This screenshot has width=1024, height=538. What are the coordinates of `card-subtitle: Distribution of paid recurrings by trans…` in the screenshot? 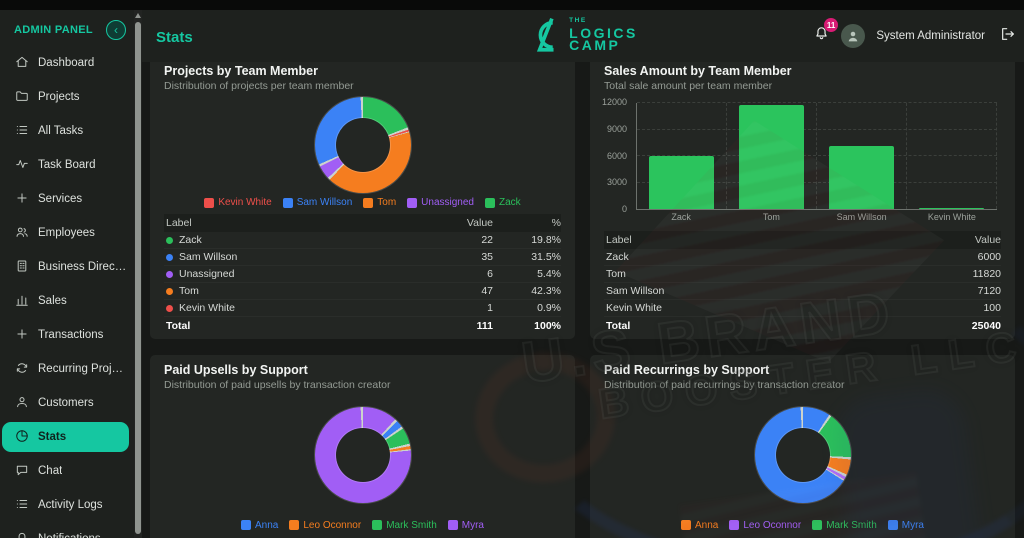 It's located at (724, 385).